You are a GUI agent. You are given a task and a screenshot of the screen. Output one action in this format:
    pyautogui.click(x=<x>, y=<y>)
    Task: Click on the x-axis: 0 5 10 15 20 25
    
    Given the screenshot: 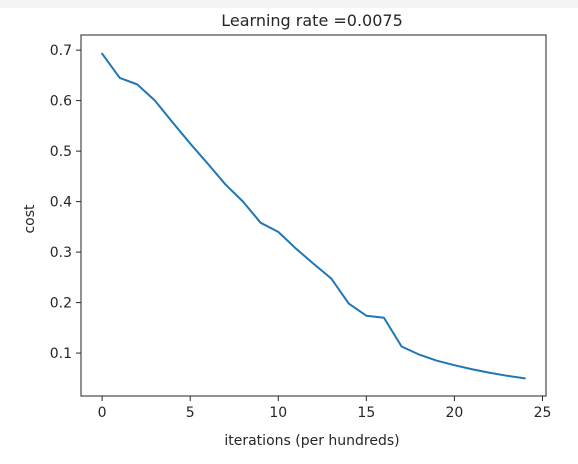 What is the action you would take?
    pyautogui.click(x=325, y=408)
    